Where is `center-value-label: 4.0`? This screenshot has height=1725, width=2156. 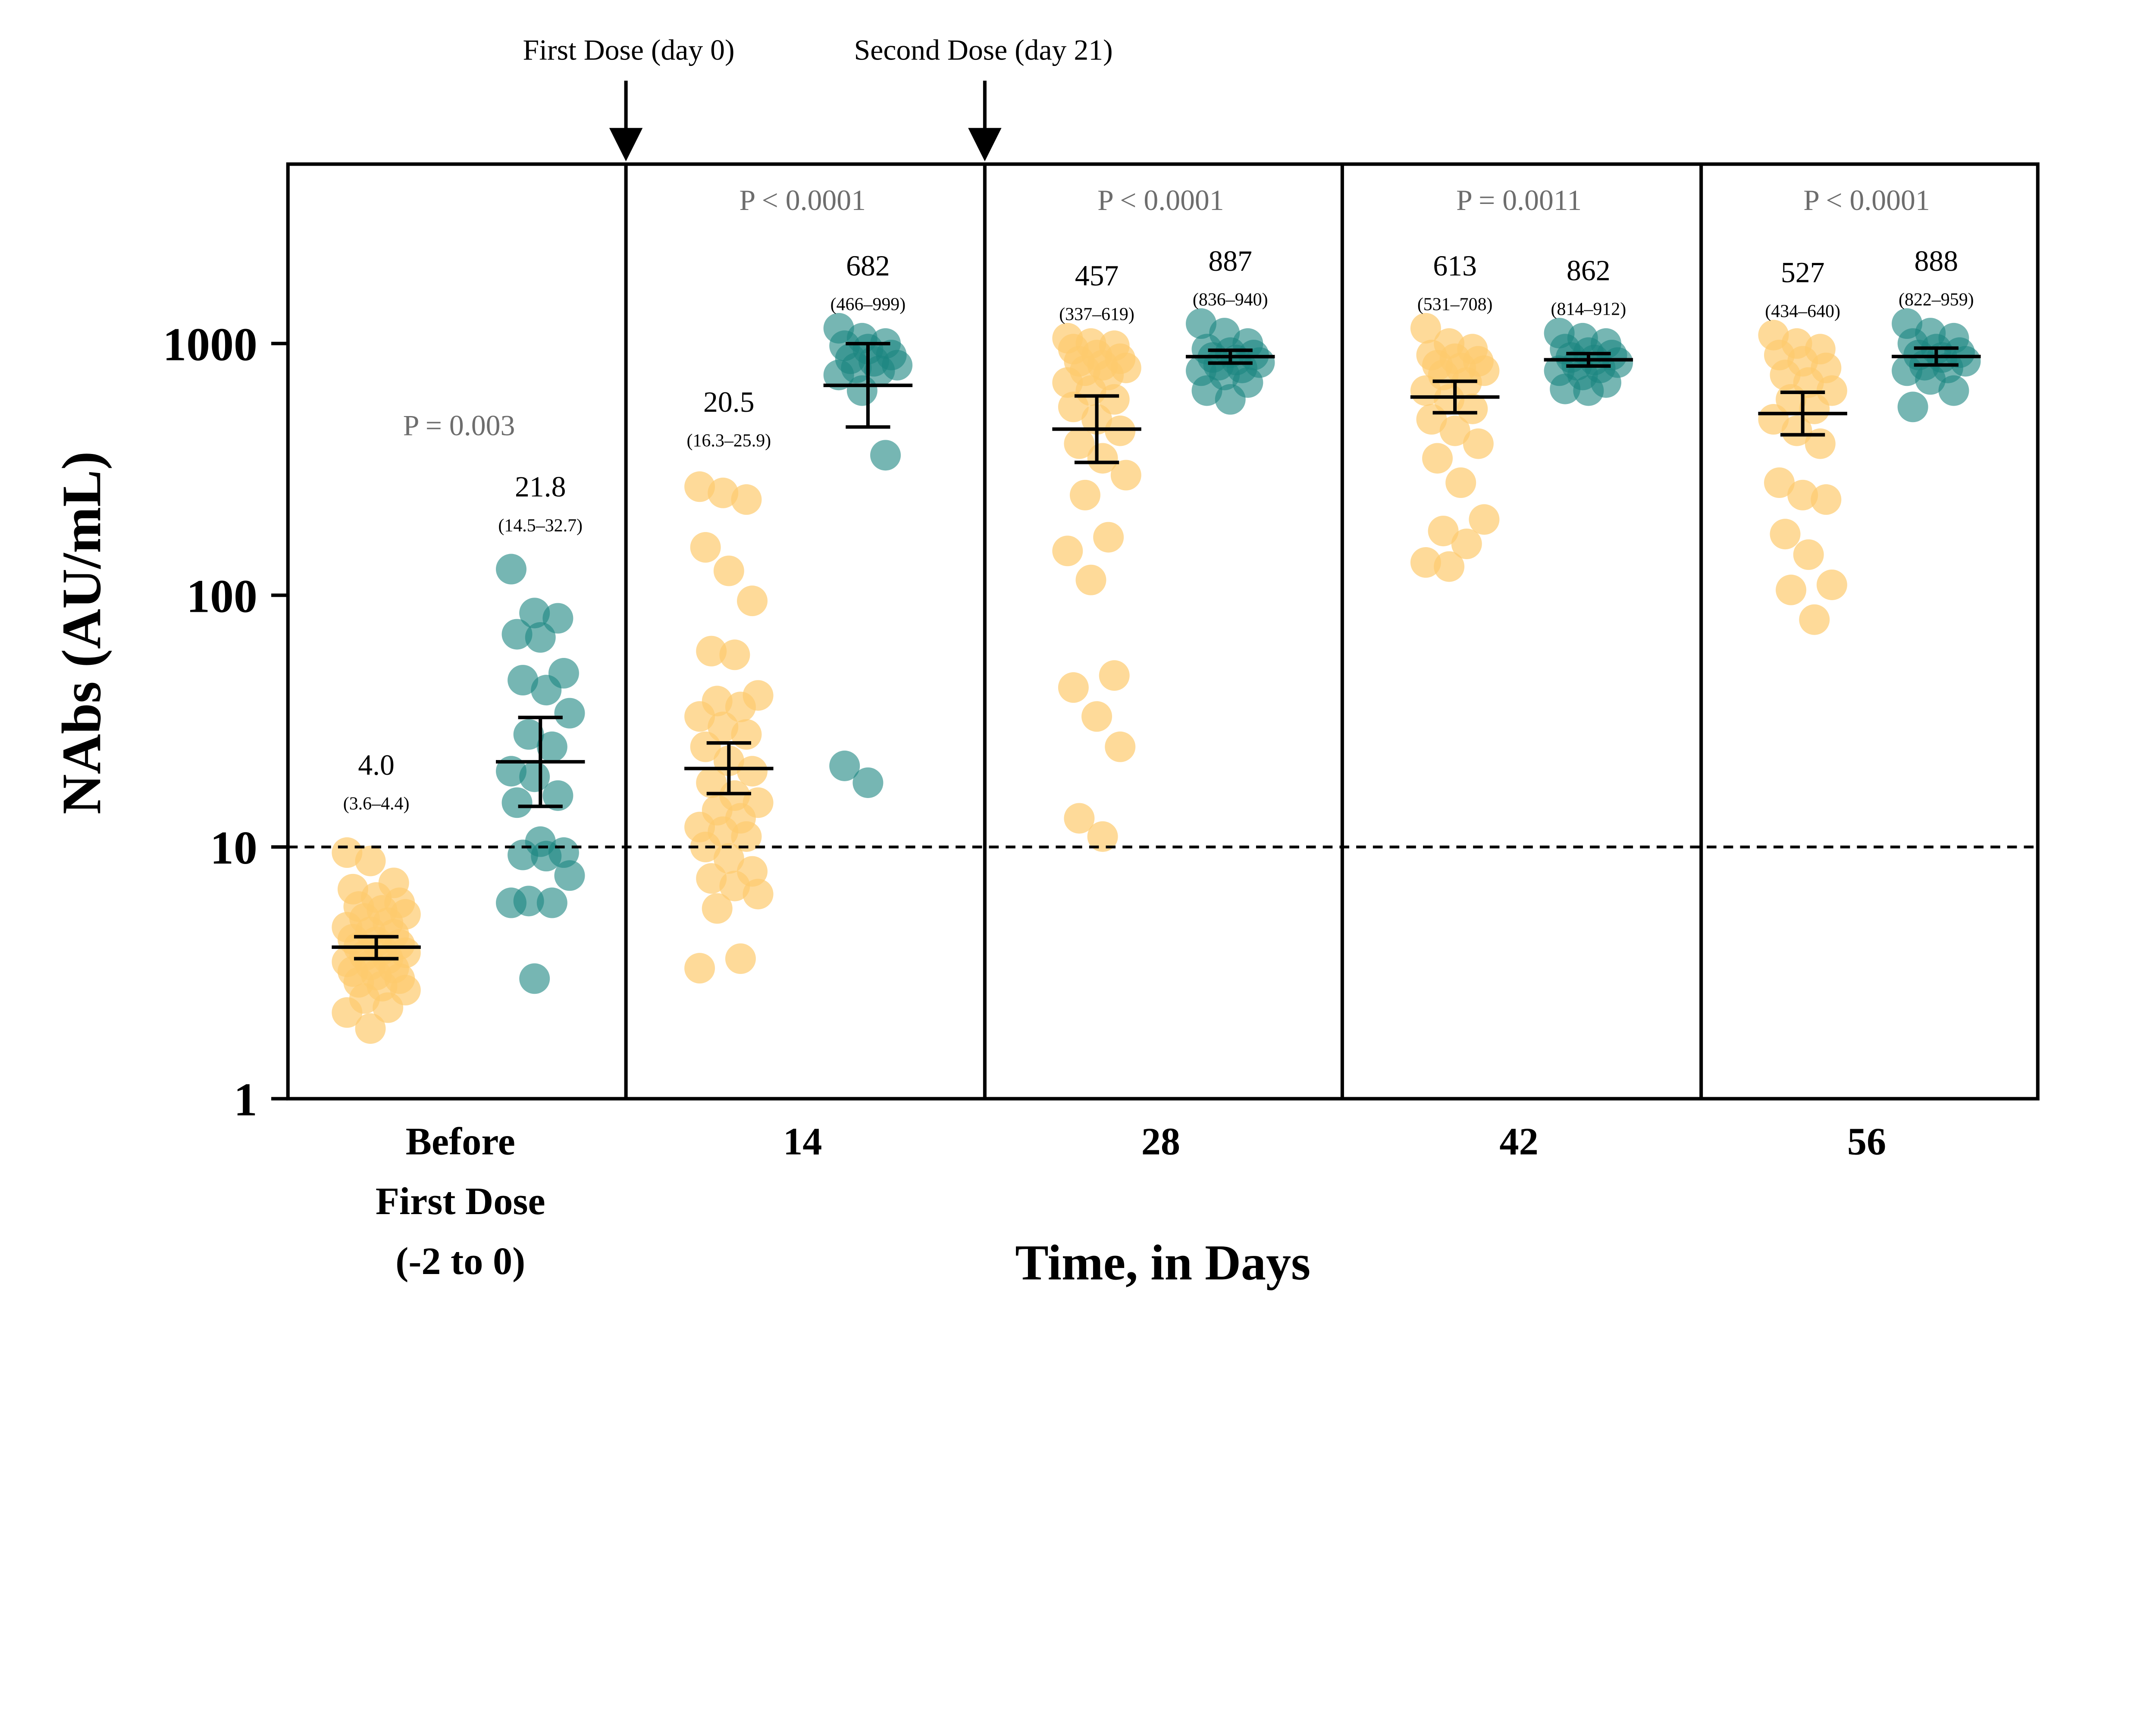
center-value-label: 4.0 is located at coordinates (376, 765).